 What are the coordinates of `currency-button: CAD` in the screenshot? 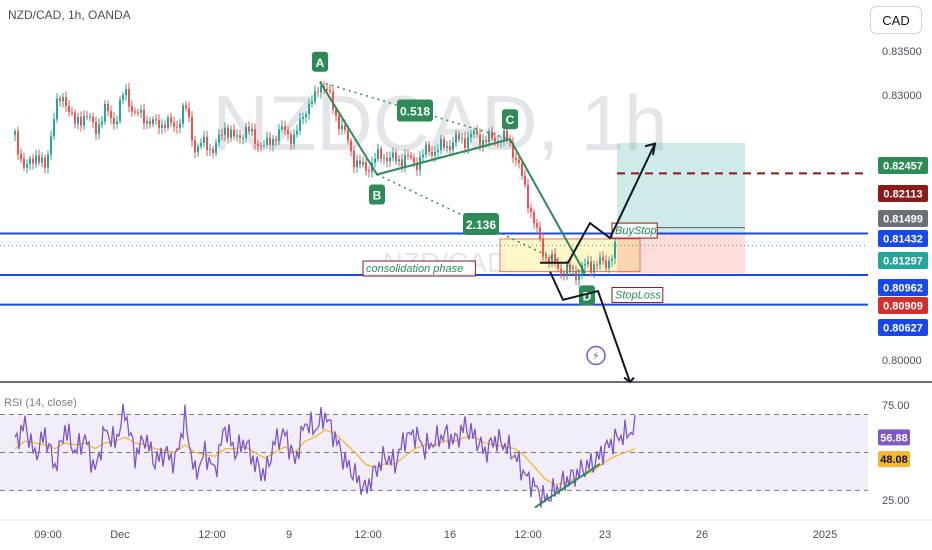 It's located at (896, 20).